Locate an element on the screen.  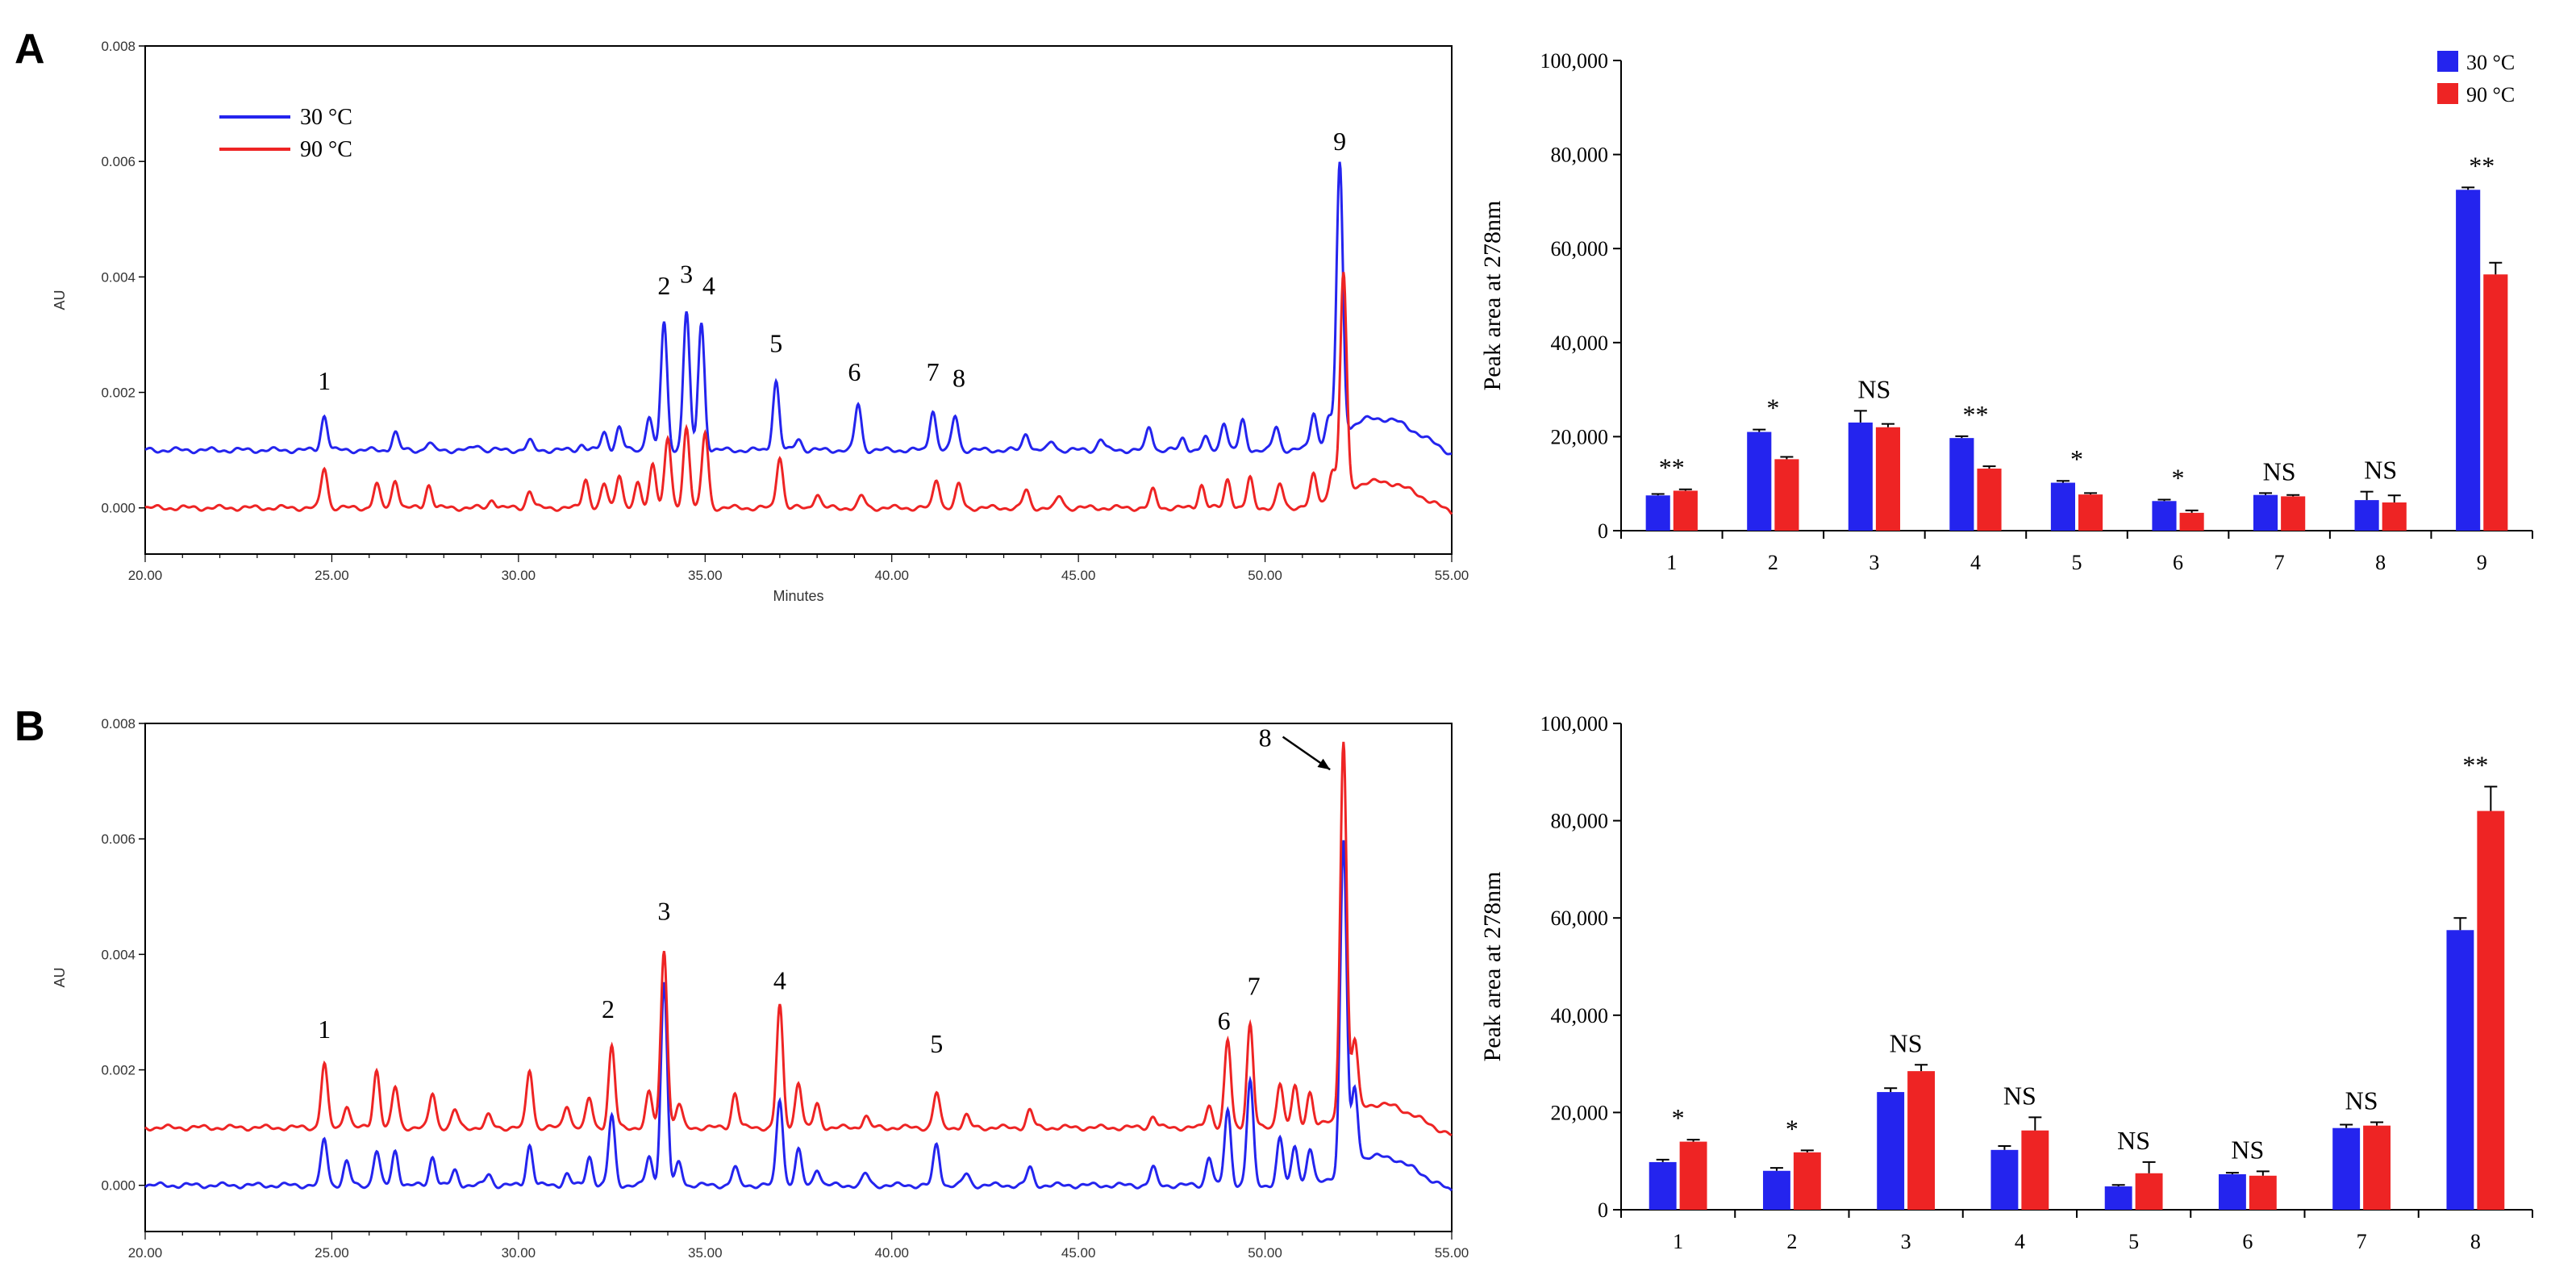
x-tick-label: 9 is located at coordinates (2482, 562).